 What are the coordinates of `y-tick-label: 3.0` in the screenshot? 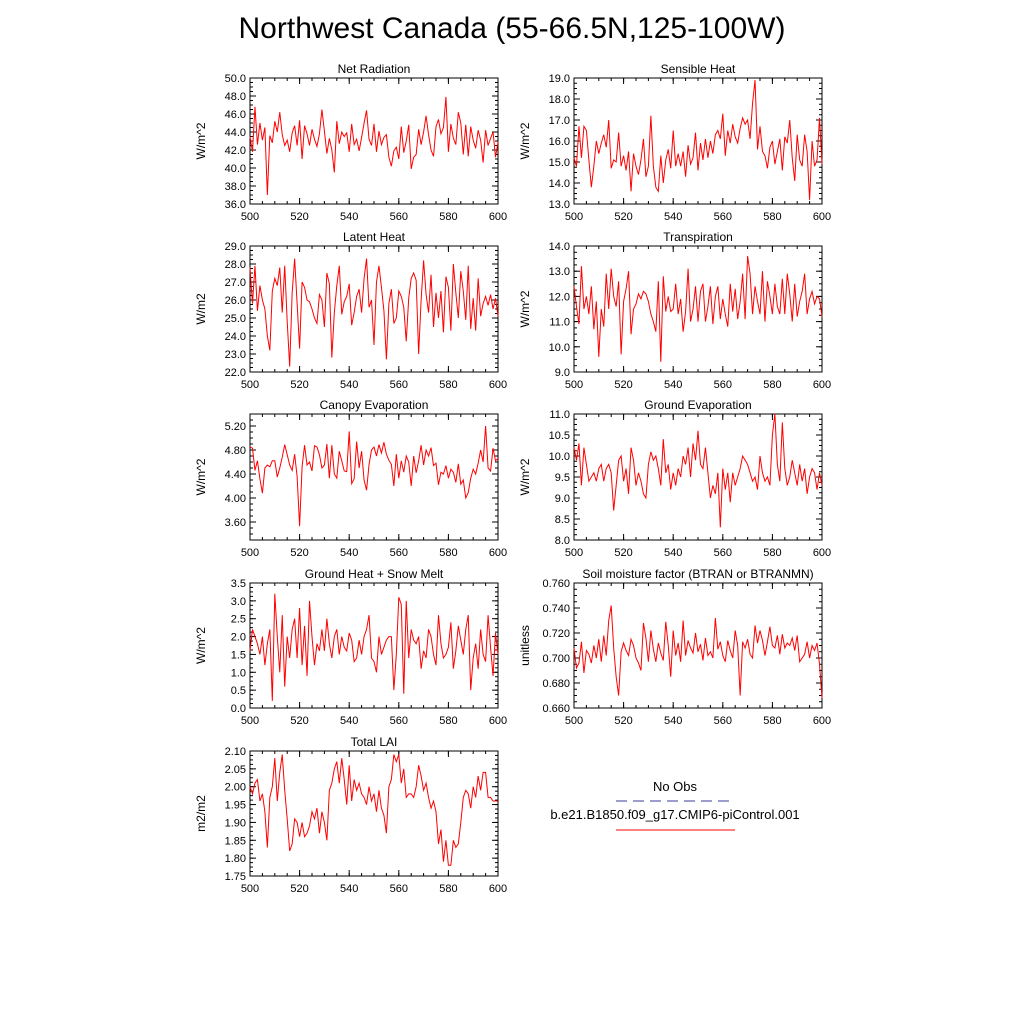 It's located at (238, 602).